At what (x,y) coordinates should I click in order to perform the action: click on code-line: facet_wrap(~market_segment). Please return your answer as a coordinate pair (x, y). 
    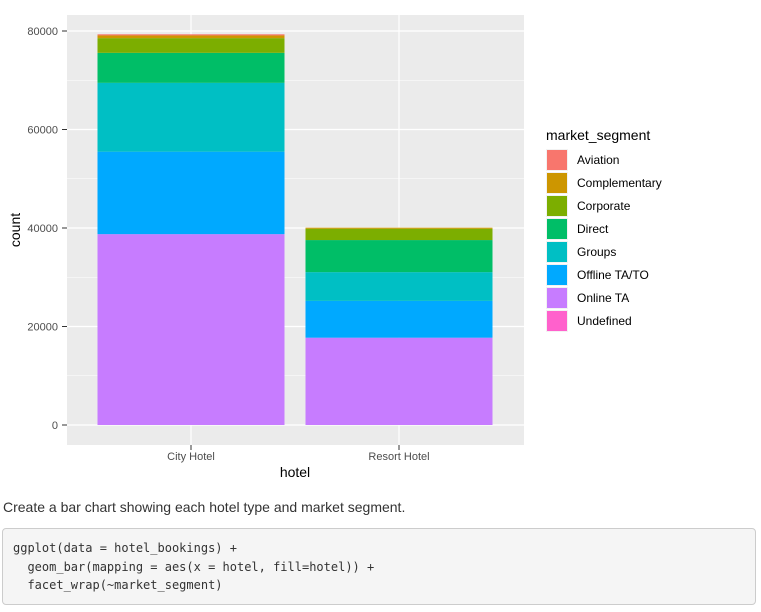
    Looking at the image, I should click on (118, 585).